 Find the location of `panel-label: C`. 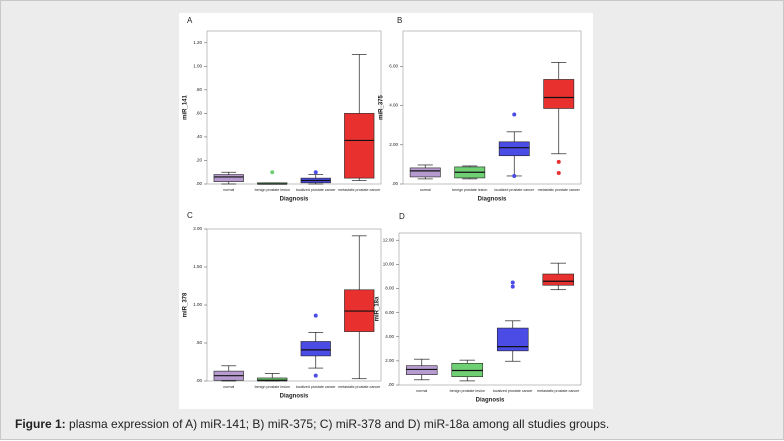

panel-label: C is located at coordinates (190, 215).